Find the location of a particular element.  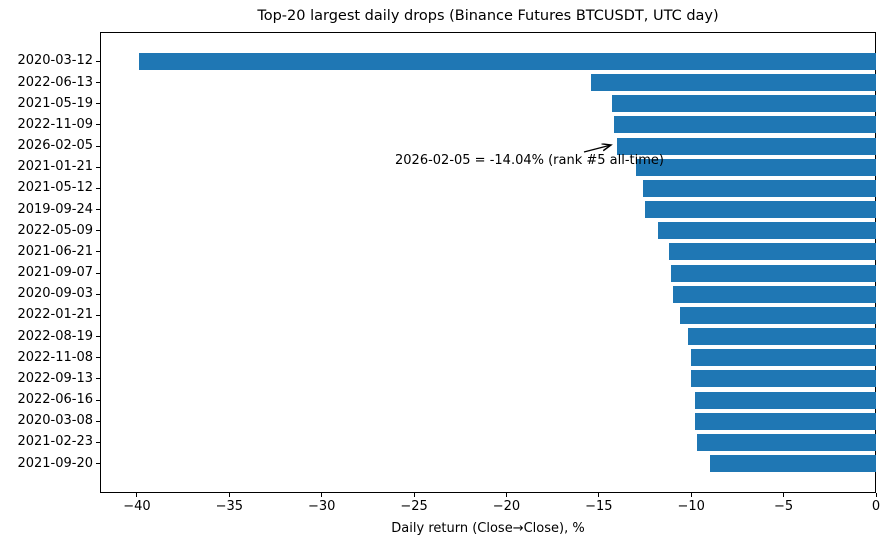

y-axis-label-2022-11-09: 2022-11-09 is located at coordinates (55, 124).